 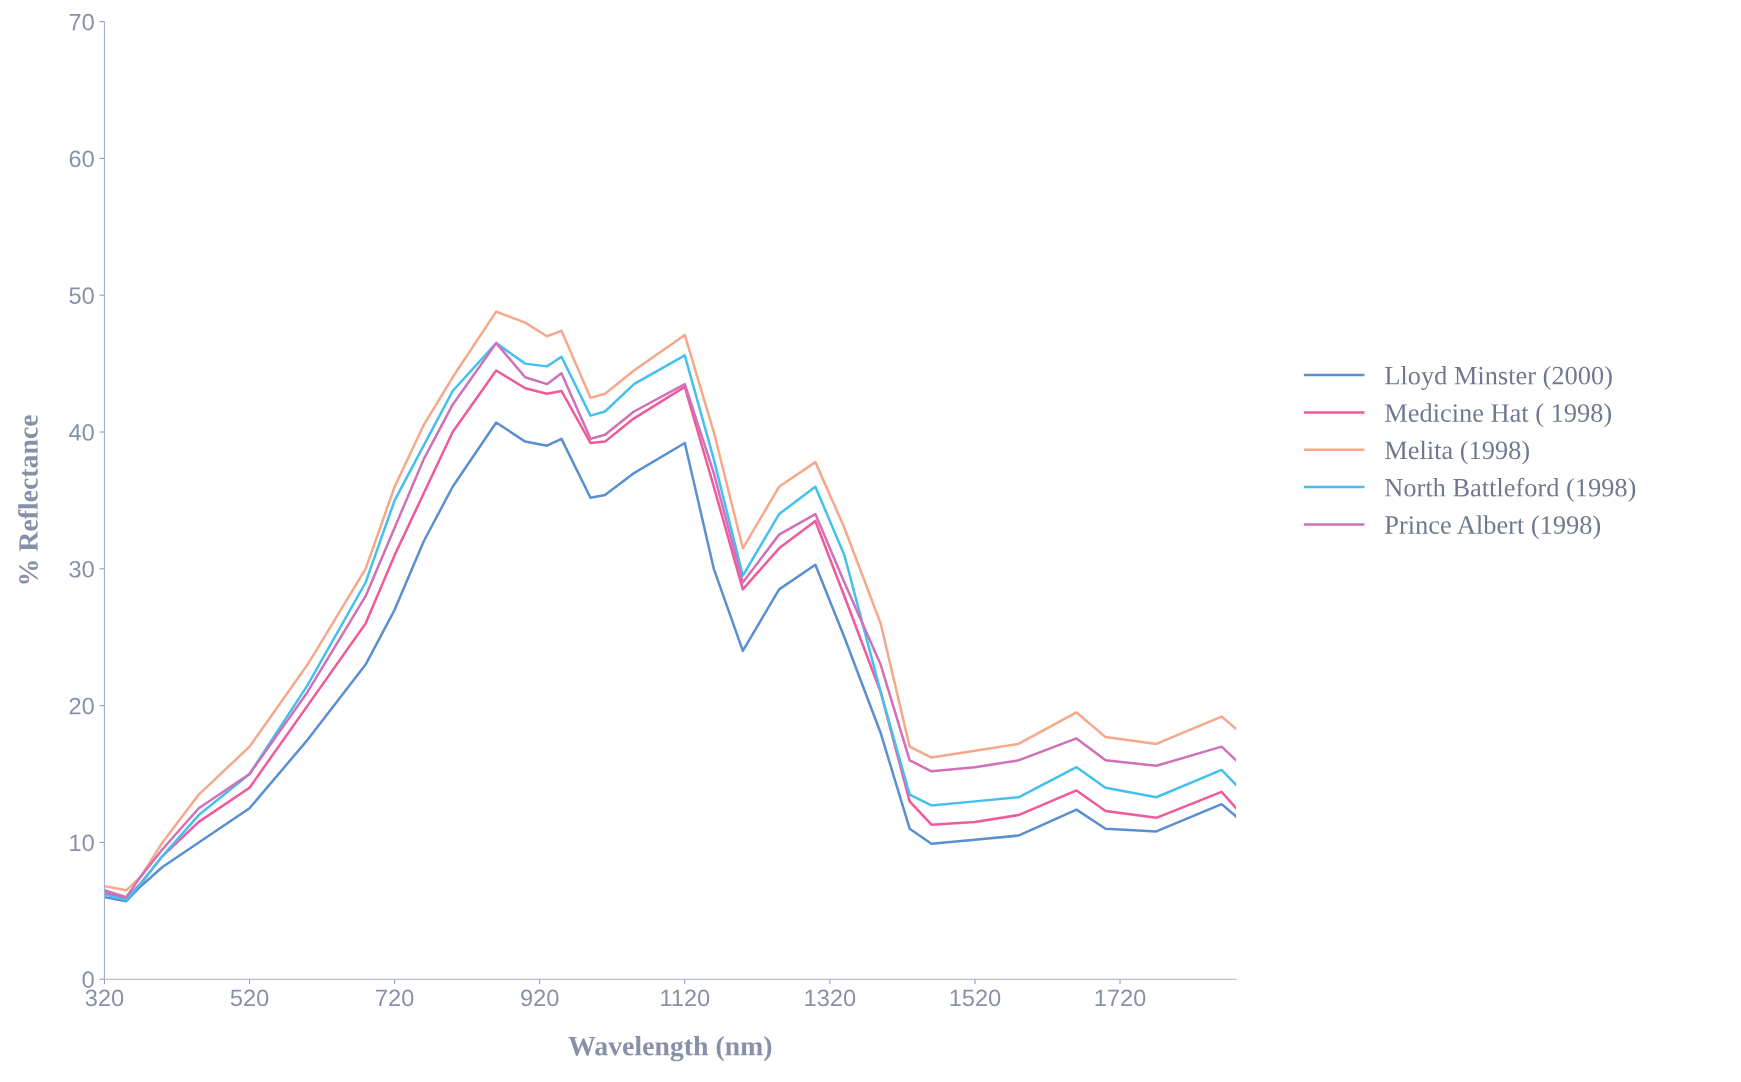 What do you see at coordinates (830, 998) in the screenshot?
I see `x-tick-label: 1320` at bounding box center [830, 998].